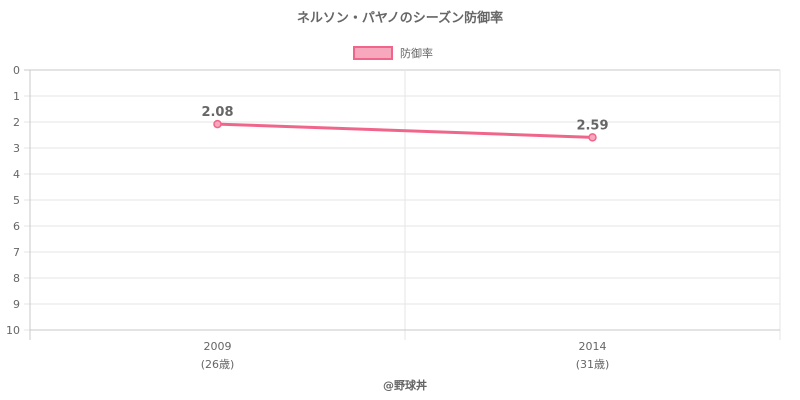 This screenshot has width=800, height=400. What do you see at coordinates (16, 122) in the screenshot?
I see `y-tick-label: 2` at bounding box center [16, 122].